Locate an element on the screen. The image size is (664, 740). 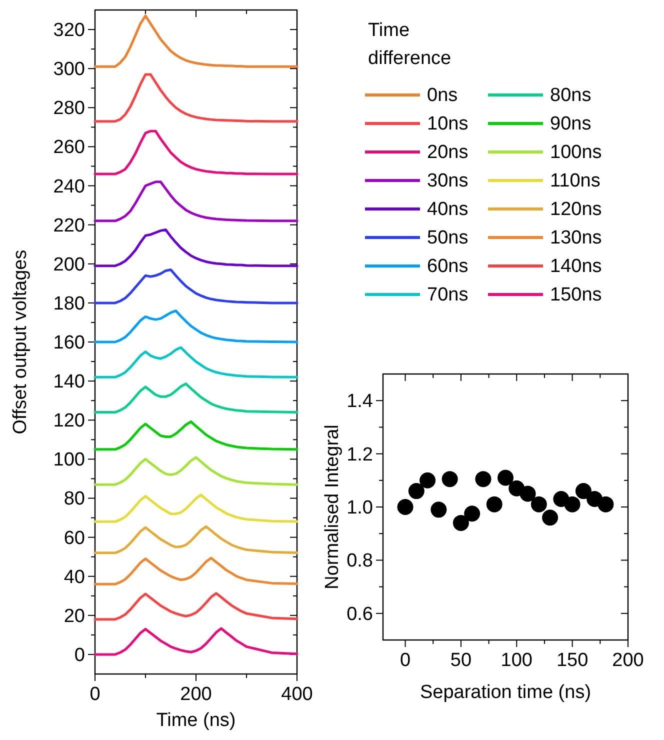
legend-label: 0ns is located at coordinates (442, 95).